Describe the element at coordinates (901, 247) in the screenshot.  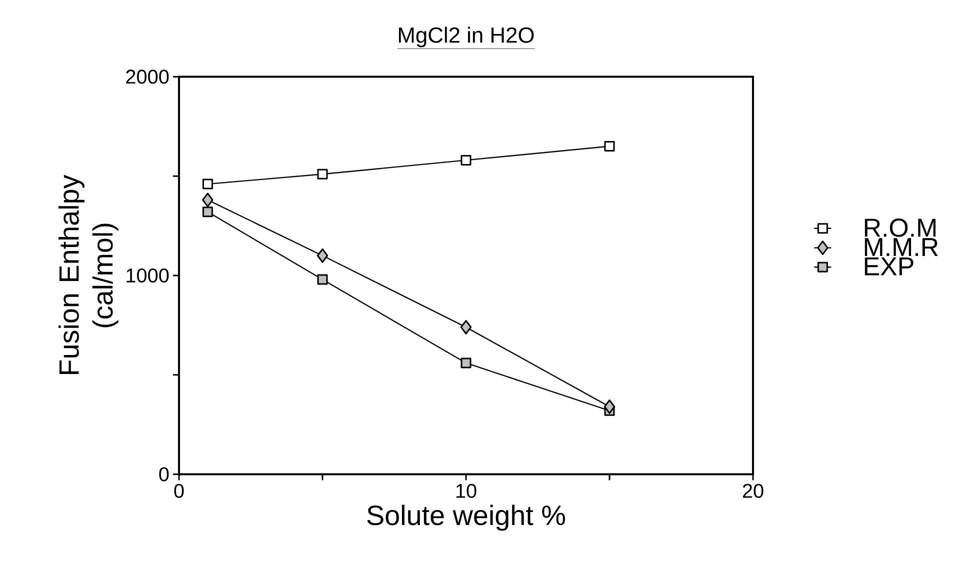
I see `legend-label: M.M.R` at that location.